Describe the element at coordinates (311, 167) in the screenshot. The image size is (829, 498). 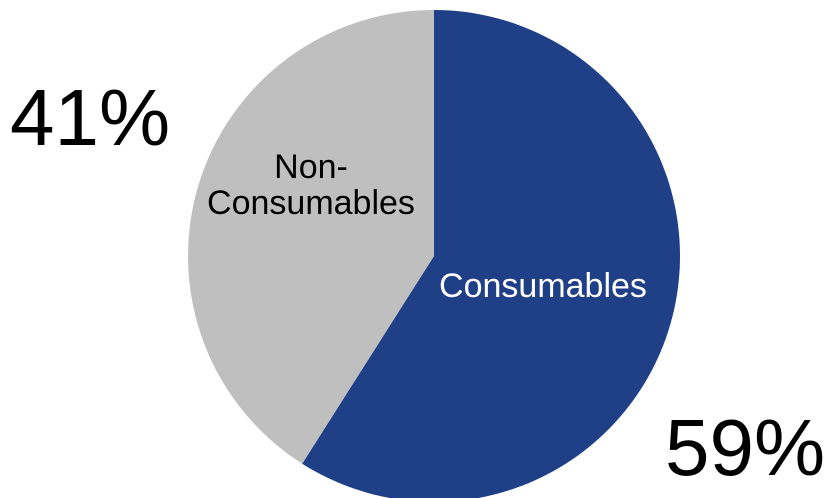
I see `non-consumables-label-line1: Non-` at that location.